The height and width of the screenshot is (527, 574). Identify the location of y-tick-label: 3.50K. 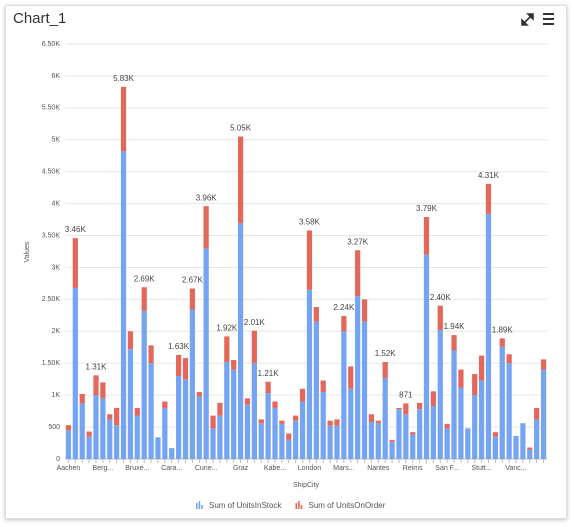
(51, 235).